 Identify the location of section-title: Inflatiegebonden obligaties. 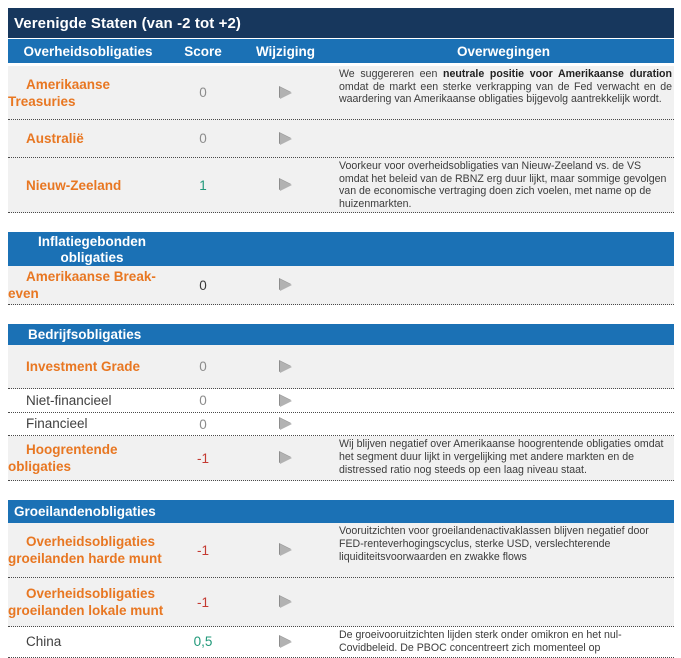
(92, 249).